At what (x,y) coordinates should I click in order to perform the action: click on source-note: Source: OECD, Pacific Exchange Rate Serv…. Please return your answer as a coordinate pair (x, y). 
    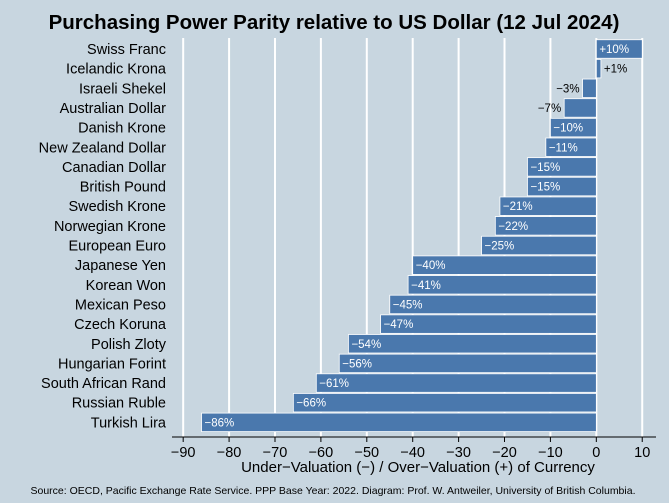
    Looking at the image, I should click on (333, 491).